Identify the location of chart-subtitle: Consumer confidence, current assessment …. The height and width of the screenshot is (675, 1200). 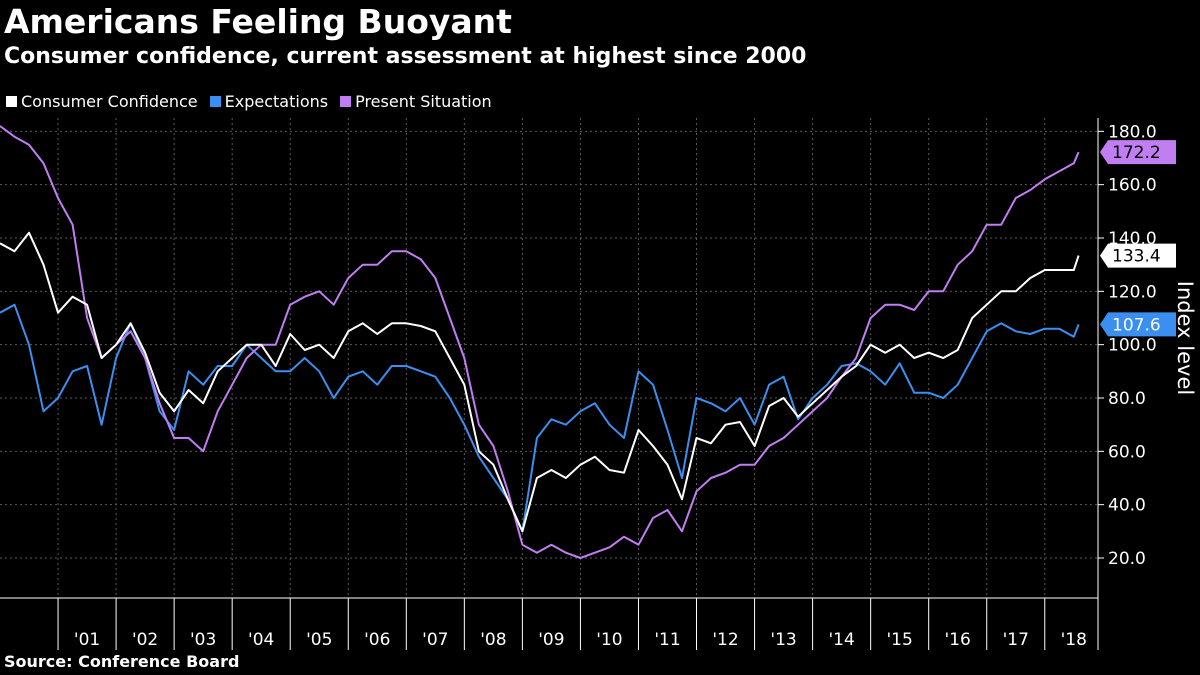
(405, 56).